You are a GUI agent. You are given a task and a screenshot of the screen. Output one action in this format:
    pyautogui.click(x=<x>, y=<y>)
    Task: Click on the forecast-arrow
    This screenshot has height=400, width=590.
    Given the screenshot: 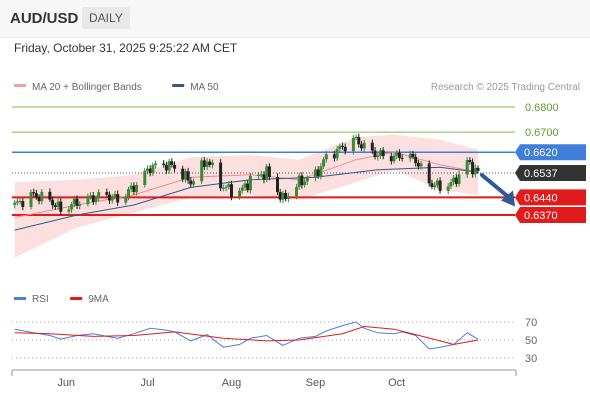 What is the action you would take?
    pyautogui.click(x=497, y=190)
    